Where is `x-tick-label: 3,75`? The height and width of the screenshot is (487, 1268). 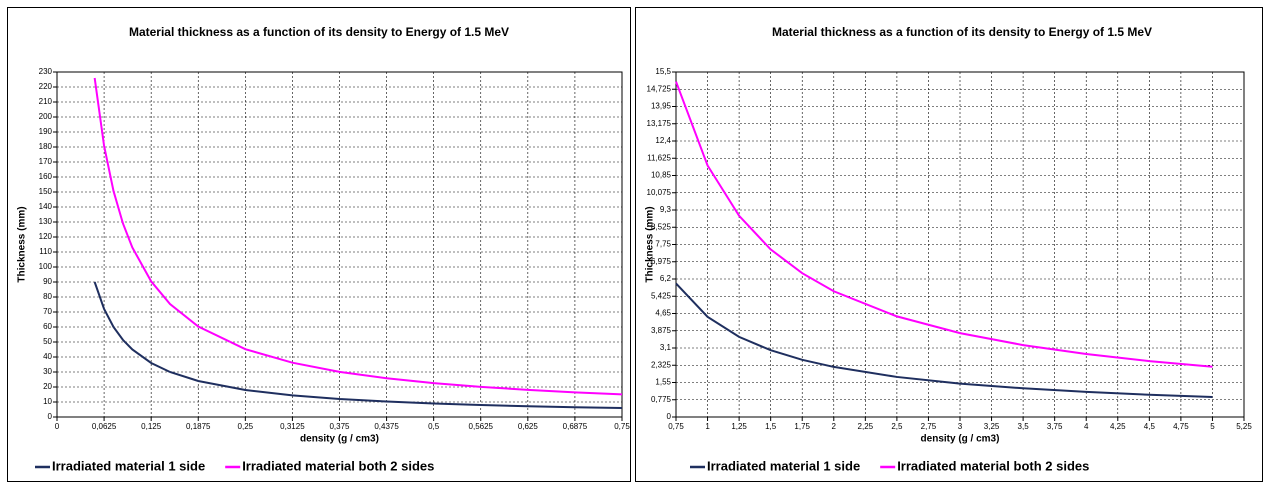
x-tick-label: 3,75 is located at coordinates (1055, 426).